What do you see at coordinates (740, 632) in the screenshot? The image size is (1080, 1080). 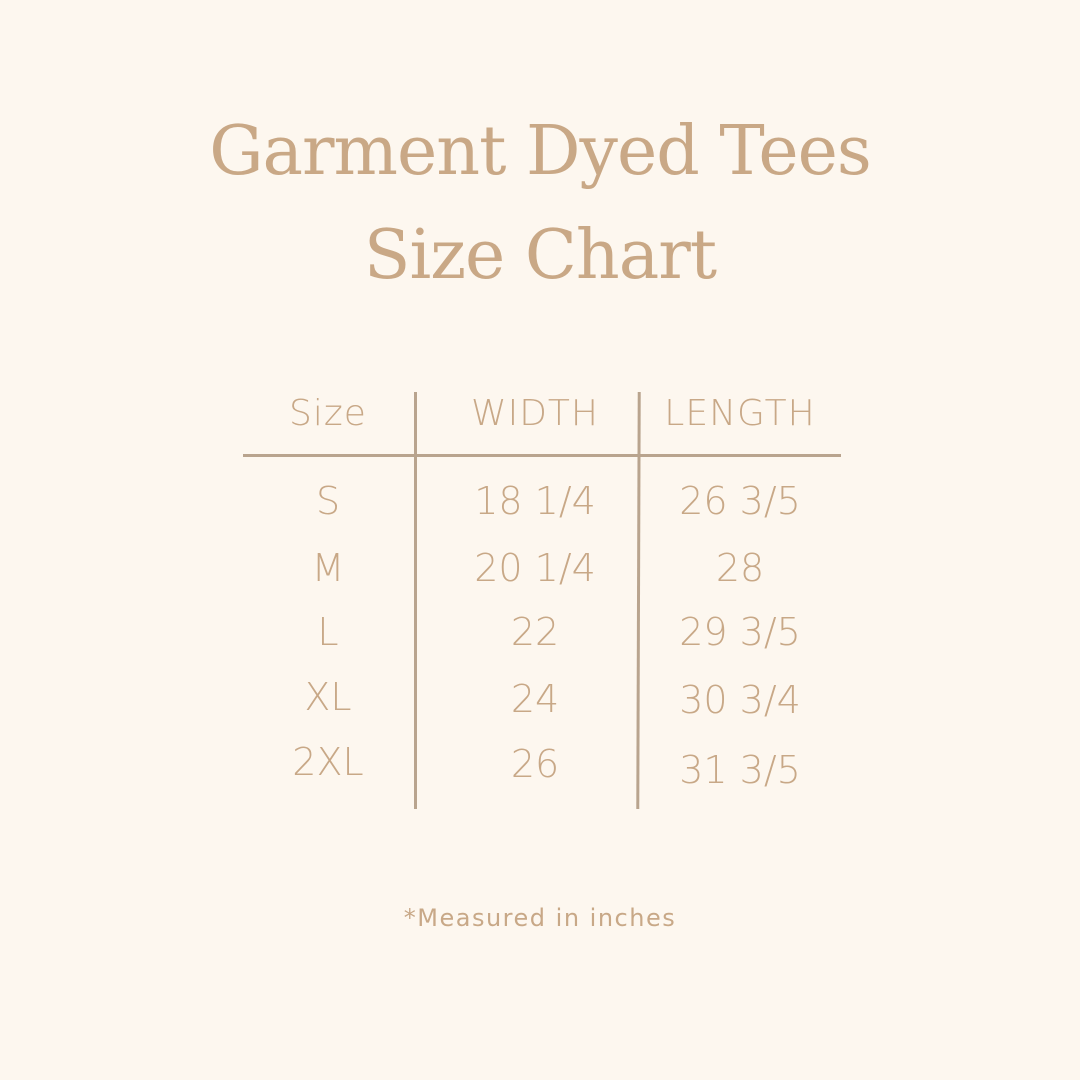 I see `row-l-length: 29 3/5` at bounding box center [740, 632].